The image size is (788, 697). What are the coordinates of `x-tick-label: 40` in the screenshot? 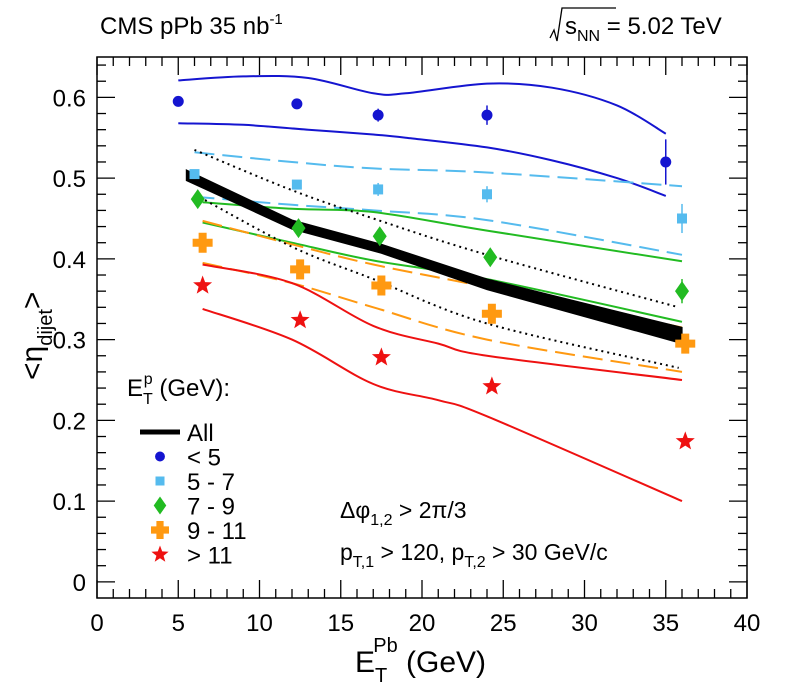 It's located at (747, 623).